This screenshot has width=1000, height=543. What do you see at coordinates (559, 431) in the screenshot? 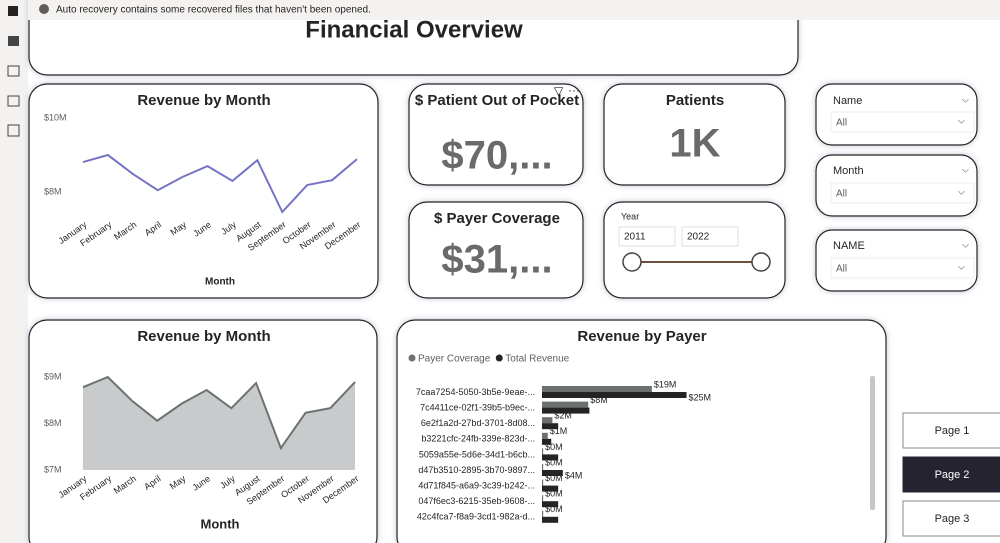
I see `data-label: $1M` at bounding box center [559, 431].